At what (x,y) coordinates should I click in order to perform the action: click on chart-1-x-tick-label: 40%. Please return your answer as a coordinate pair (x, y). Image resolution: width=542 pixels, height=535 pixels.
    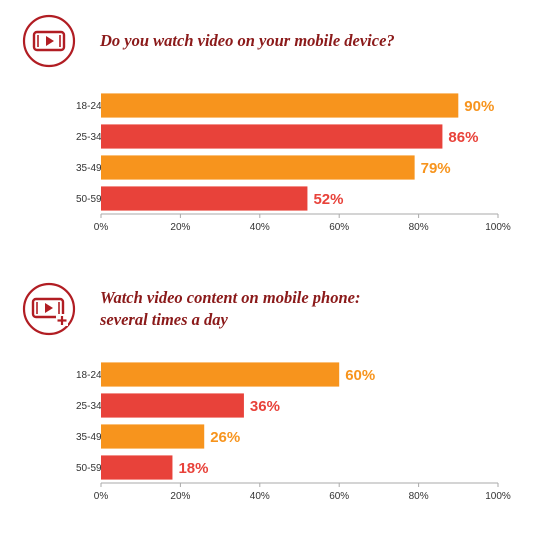
    Looking at the image, I should click on (260, 227).